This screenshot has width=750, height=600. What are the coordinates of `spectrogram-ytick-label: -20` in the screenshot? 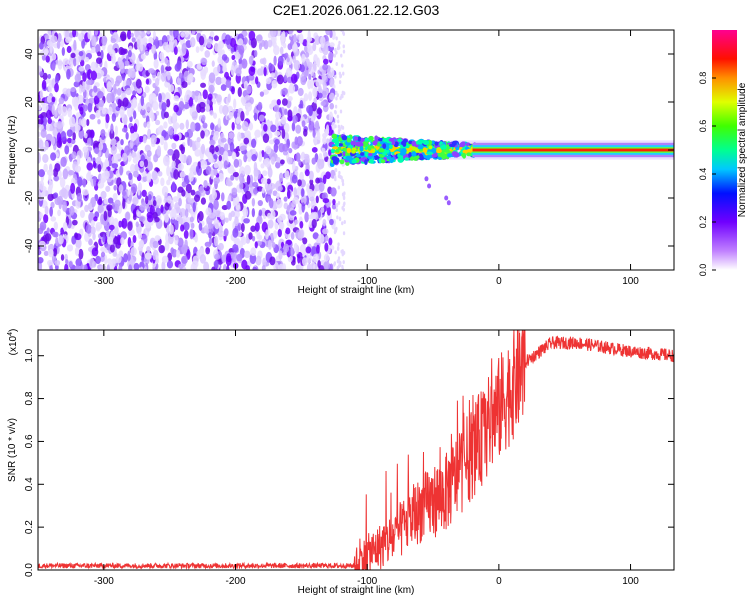 It's located at (29, 197).